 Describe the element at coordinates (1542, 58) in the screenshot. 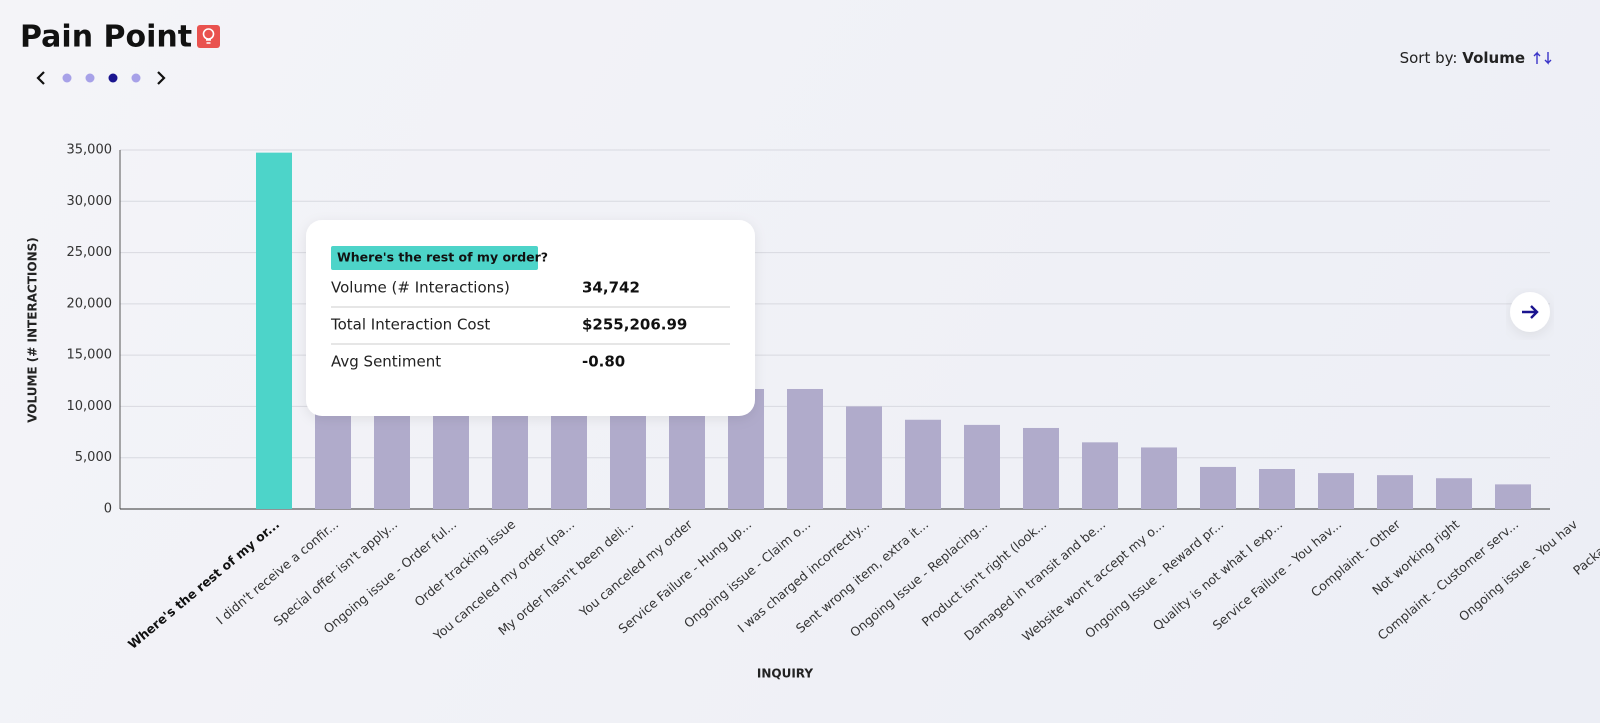

I see `sort-toggle` at that location.